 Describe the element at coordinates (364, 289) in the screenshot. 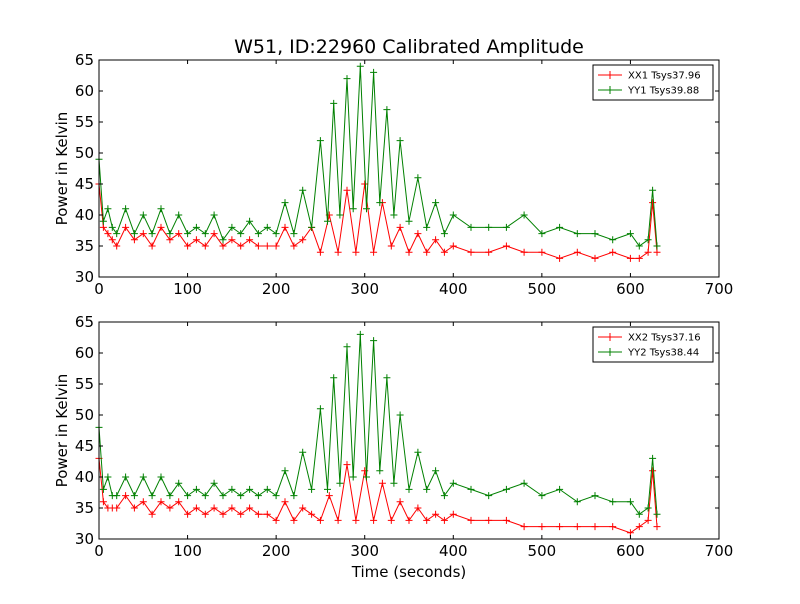

I see `x-tick-label: 300` at that location.